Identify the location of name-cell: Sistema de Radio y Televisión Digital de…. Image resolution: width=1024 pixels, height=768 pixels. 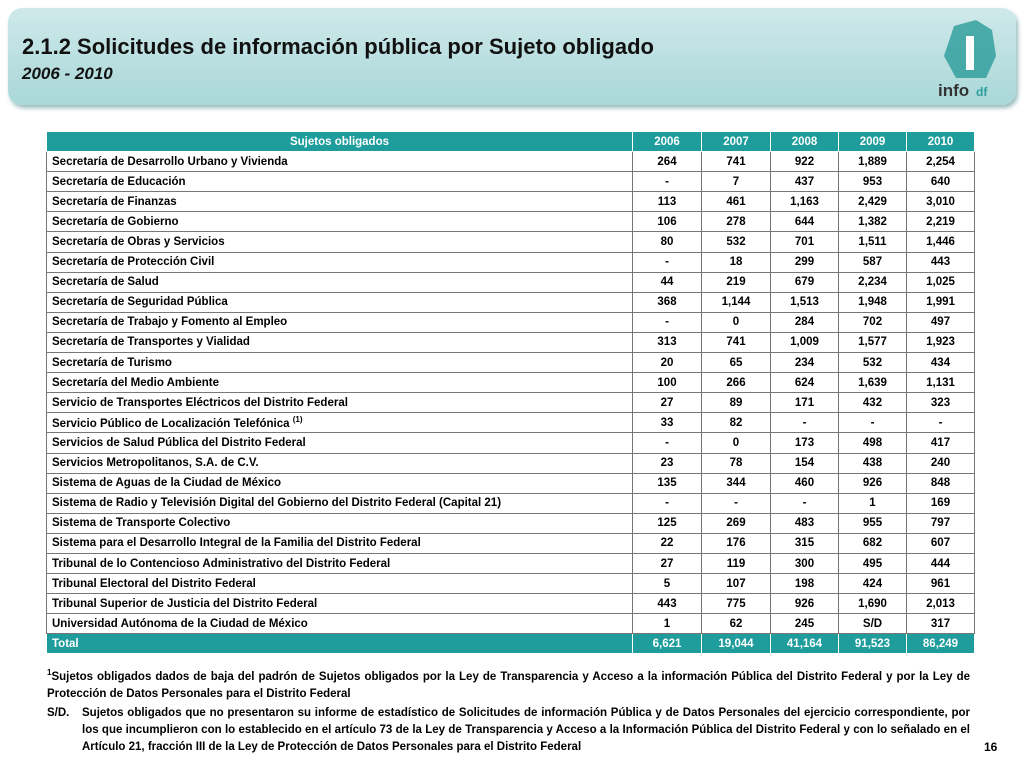
(339, 503).